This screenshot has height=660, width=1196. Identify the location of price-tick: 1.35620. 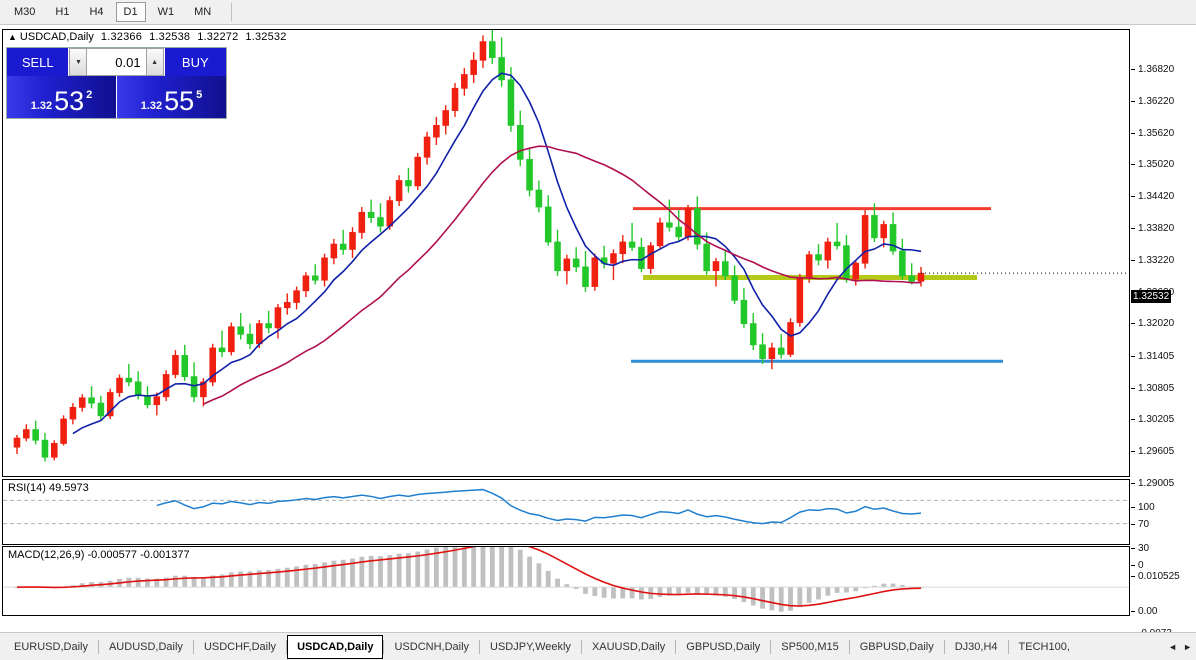
(1152, 133).